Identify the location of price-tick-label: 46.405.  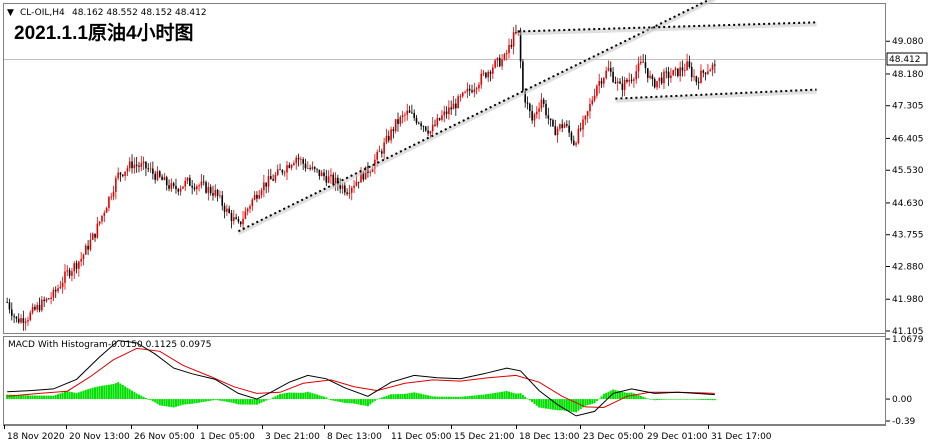
(908, 139).